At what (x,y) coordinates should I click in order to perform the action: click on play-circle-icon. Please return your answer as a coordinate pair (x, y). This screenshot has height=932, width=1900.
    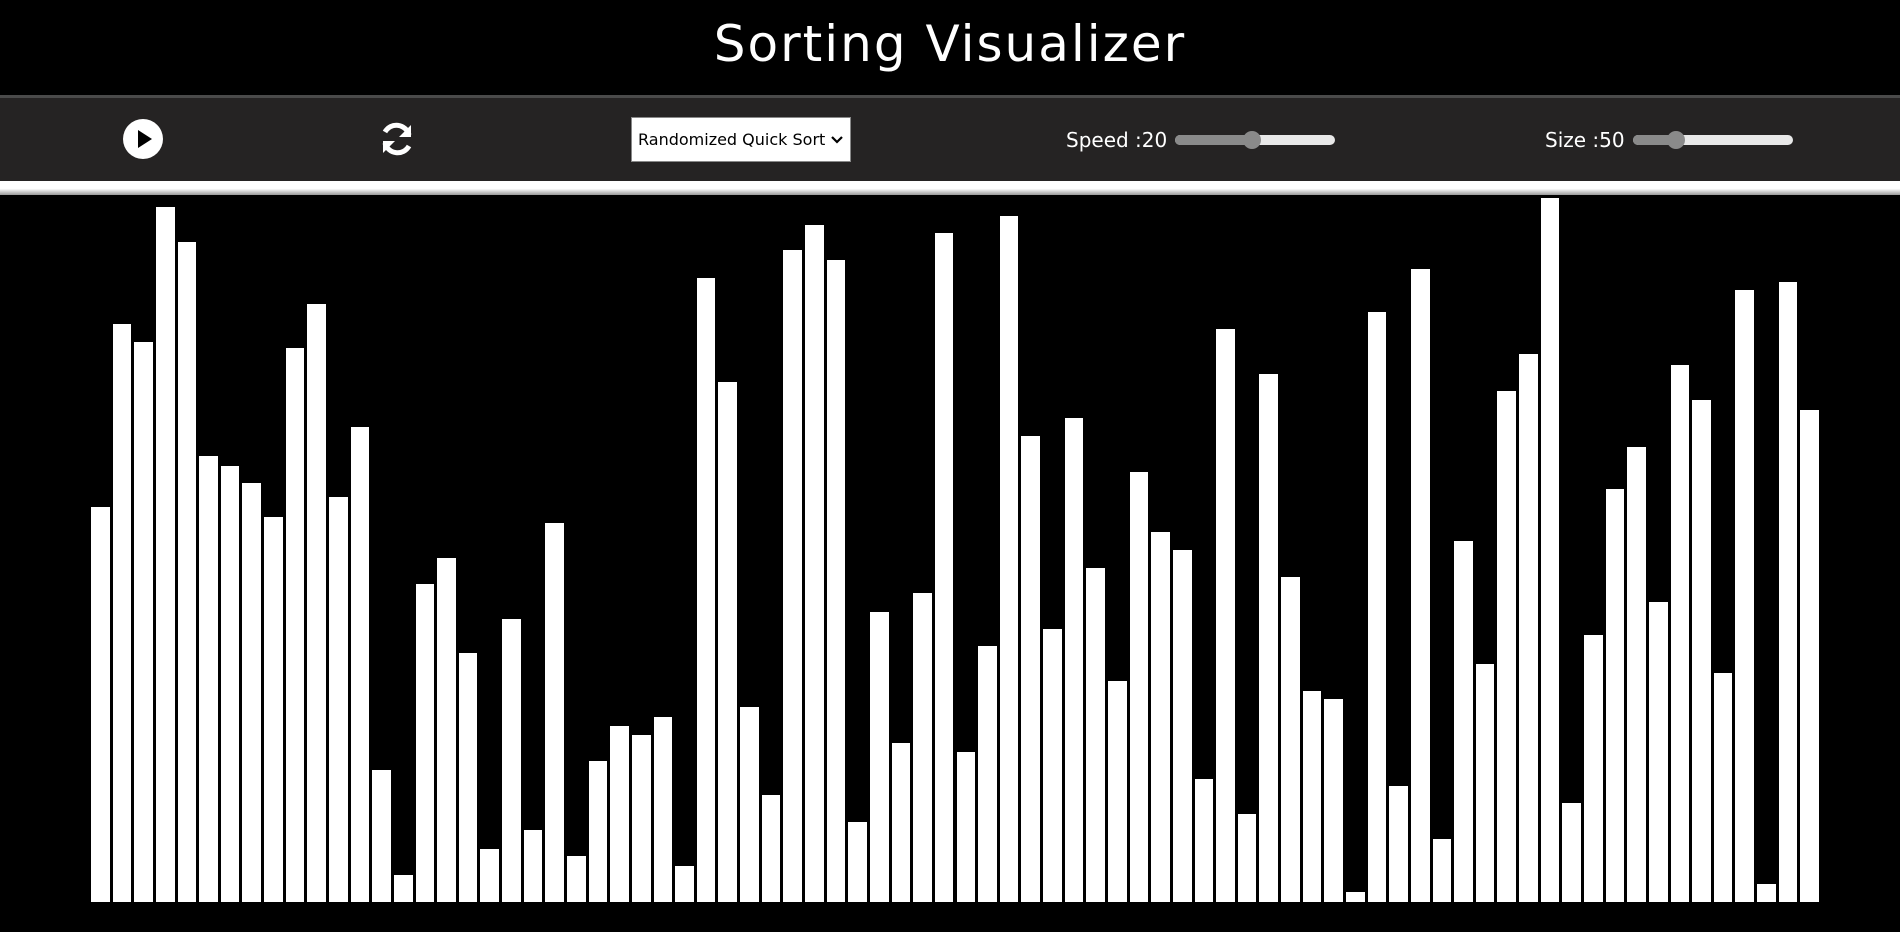
    Looking at the image, I should click on (145, 139).